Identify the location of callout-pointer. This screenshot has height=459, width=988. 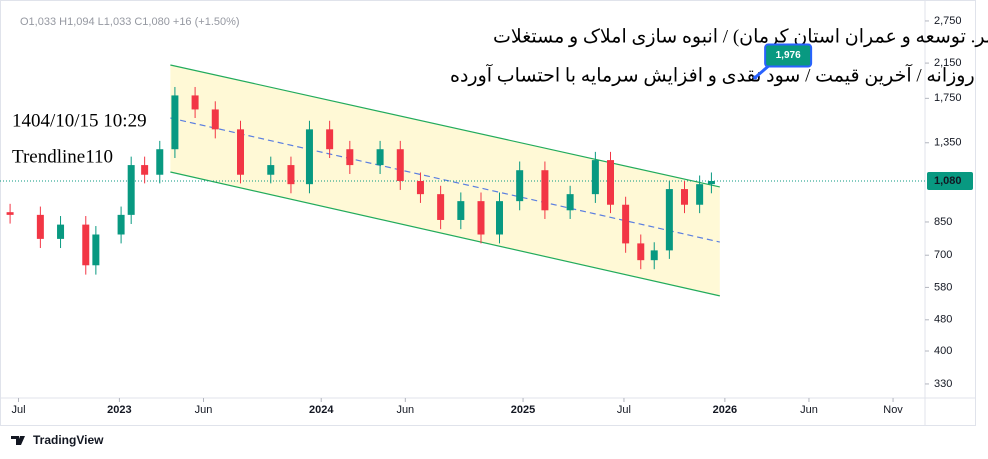
(762, 71).